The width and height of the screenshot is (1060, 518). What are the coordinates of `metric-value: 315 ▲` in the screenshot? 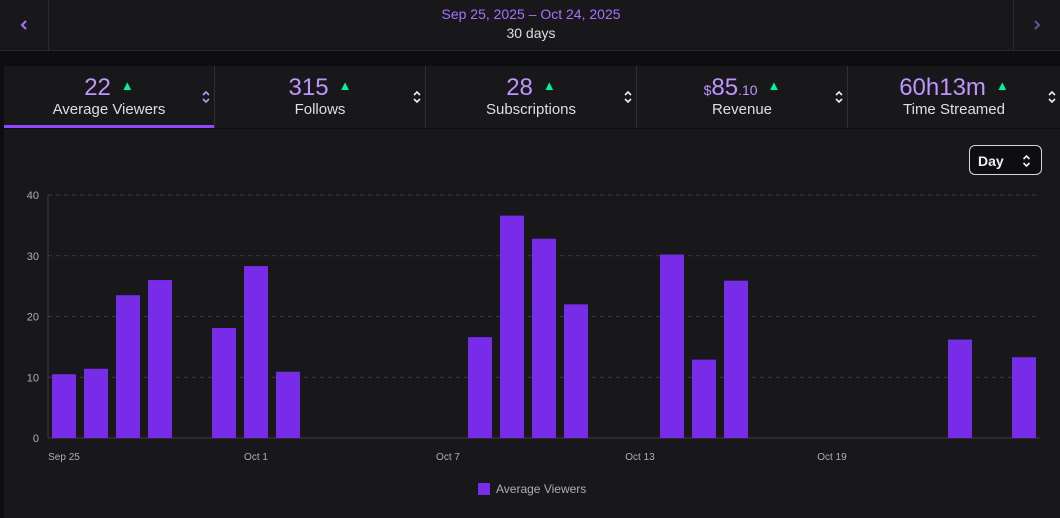 It's located at (320, 87).